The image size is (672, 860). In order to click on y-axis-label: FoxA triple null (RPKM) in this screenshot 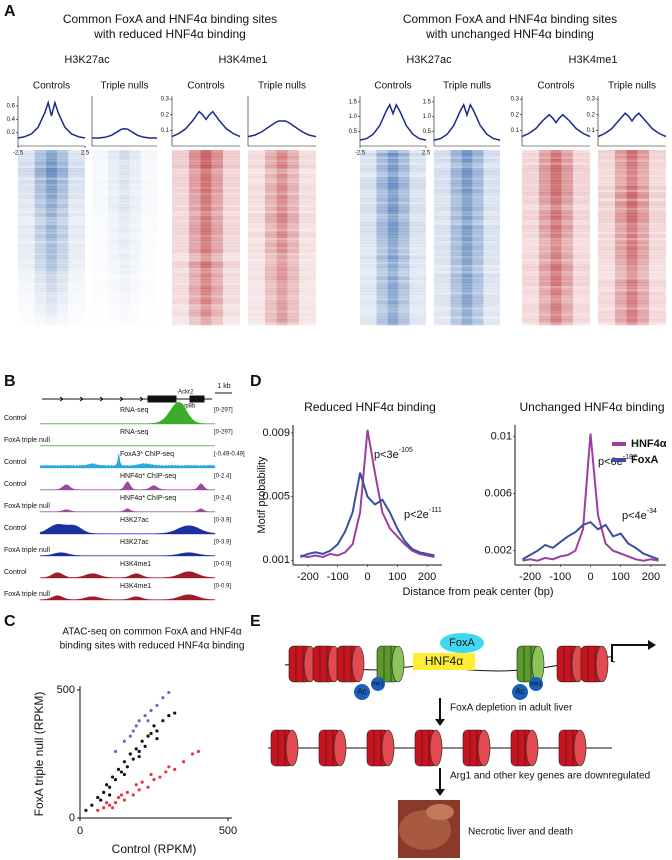, I will do `click(39, 754)`.